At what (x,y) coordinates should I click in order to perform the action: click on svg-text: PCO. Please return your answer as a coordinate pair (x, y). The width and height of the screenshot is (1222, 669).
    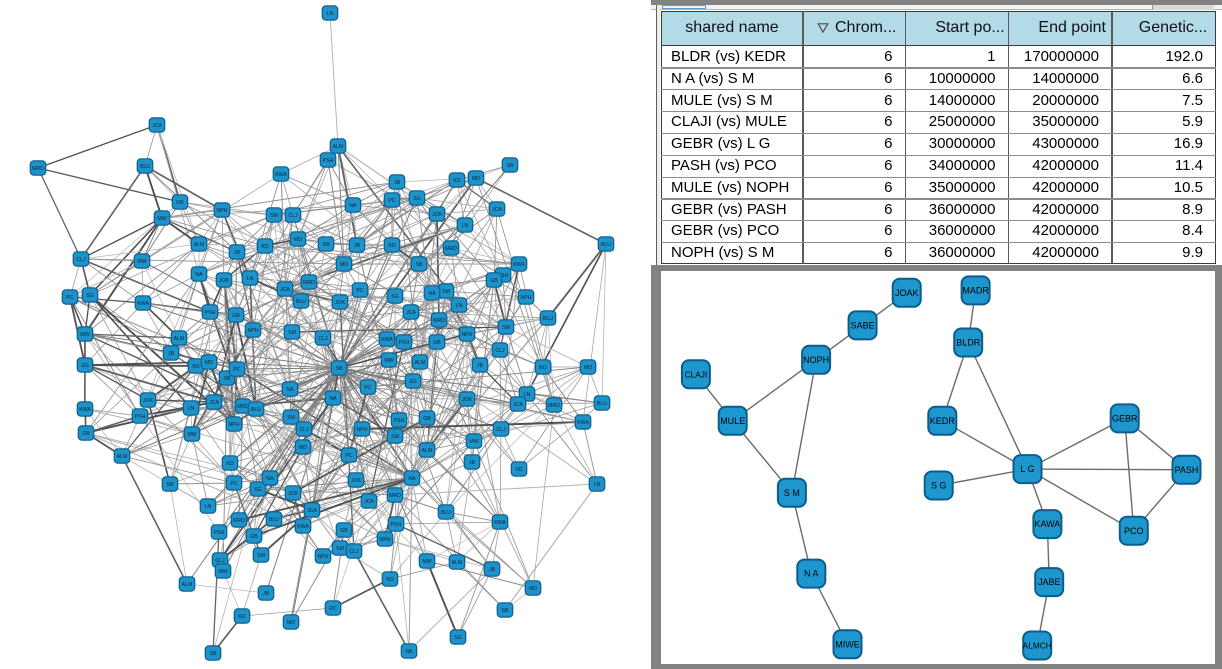
    Looking at the image, I should click on (1134, 531).